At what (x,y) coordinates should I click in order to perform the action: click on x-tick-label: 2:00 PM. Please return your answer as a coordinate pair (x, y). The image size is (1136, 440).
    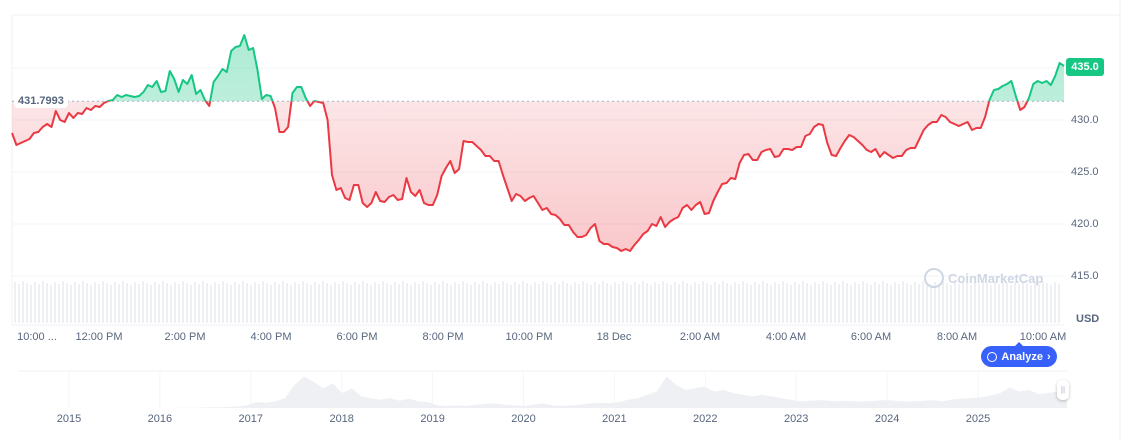
    Looking at the image, I should click on (185, 337).